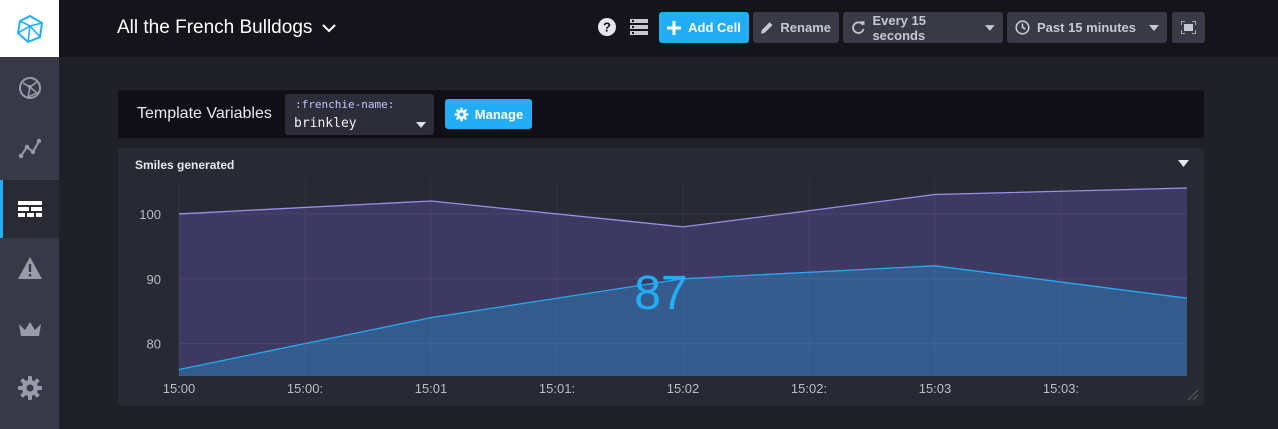 The height and width of the screenshot is (429, 1278). I want to click on single-stat-value: 87, so click(660, 293).